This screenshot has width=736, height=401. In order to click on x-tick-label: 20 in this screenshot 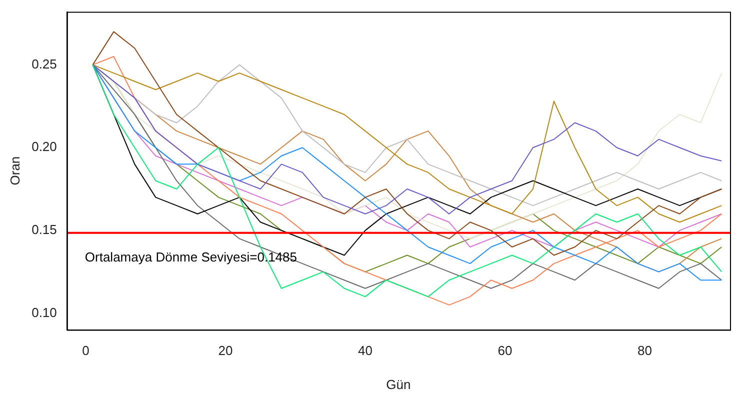, I will do `click(225, 350)`.